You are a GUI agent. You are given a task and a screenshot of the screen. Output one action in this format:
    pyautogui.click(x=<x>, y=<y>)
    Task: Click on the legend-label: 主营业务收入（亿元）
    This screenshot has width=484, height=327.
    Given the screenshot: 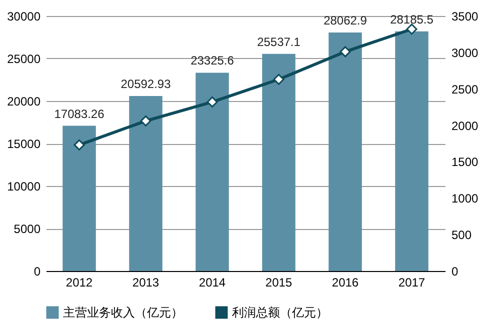 What is the action you would take?
    pyautogui.click(x=123, y=313)
    